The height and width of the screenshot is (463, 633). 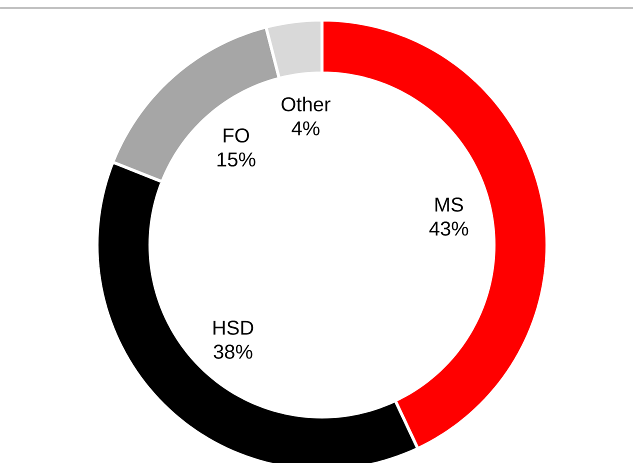 I want to click on slice-label: FO, so click(x=236, y=135).